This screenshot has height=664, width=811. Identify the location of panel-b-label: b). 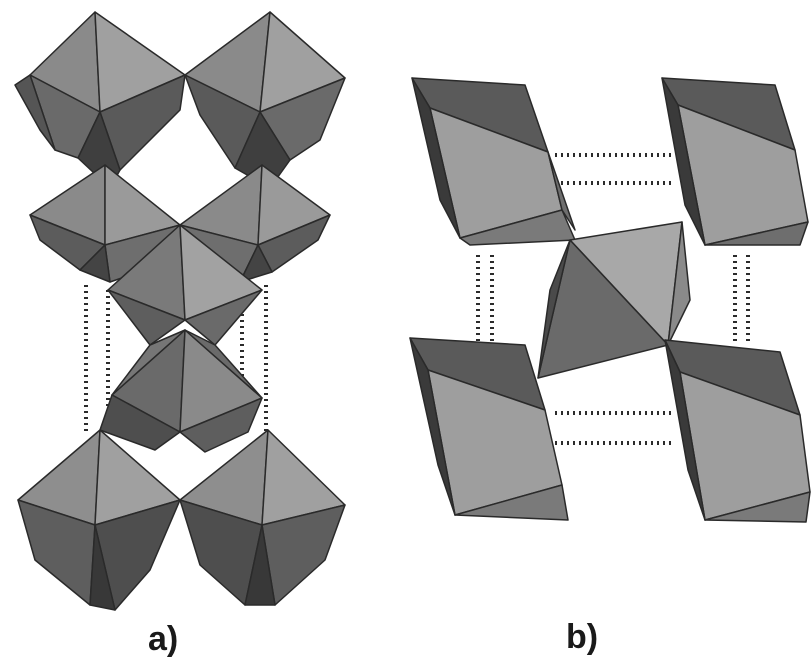
(582, 637).